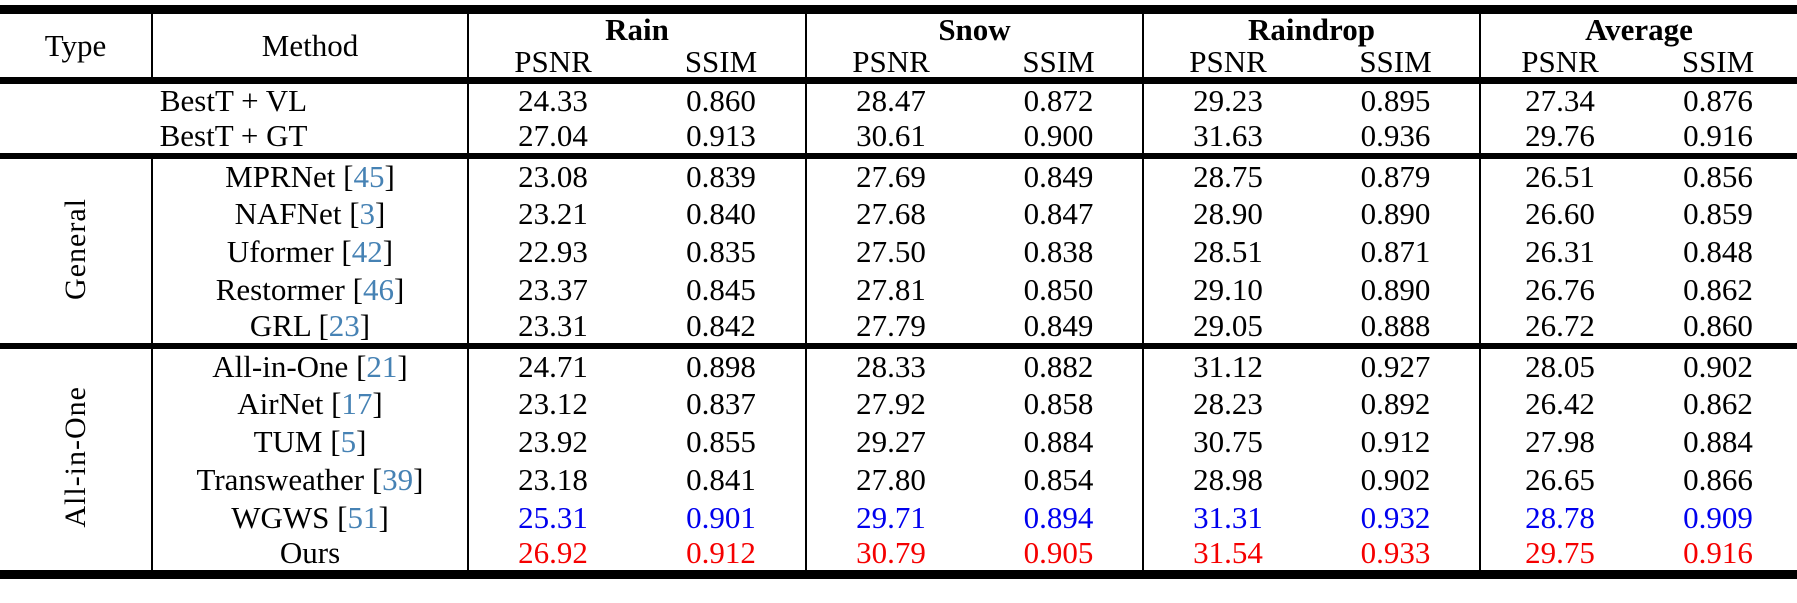  Describe the element at coordinates (1395, 101) in the screenshot. I see `ssim-cell: 0.895` at that location.